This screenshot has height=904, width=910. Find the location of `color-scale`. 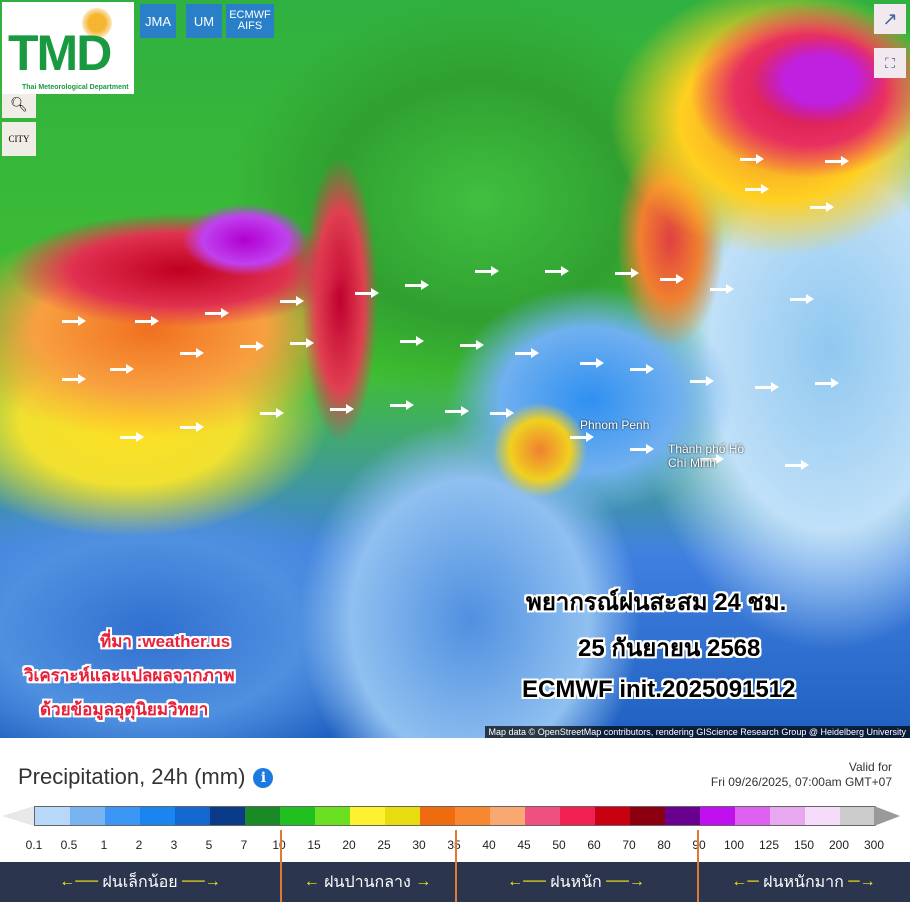

color-scale is located at coordinates (455, 816).